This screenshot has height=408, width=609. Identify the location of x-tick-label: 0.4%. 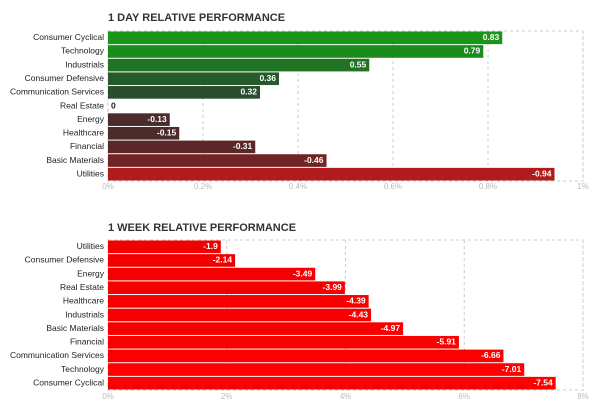
(298, 186).